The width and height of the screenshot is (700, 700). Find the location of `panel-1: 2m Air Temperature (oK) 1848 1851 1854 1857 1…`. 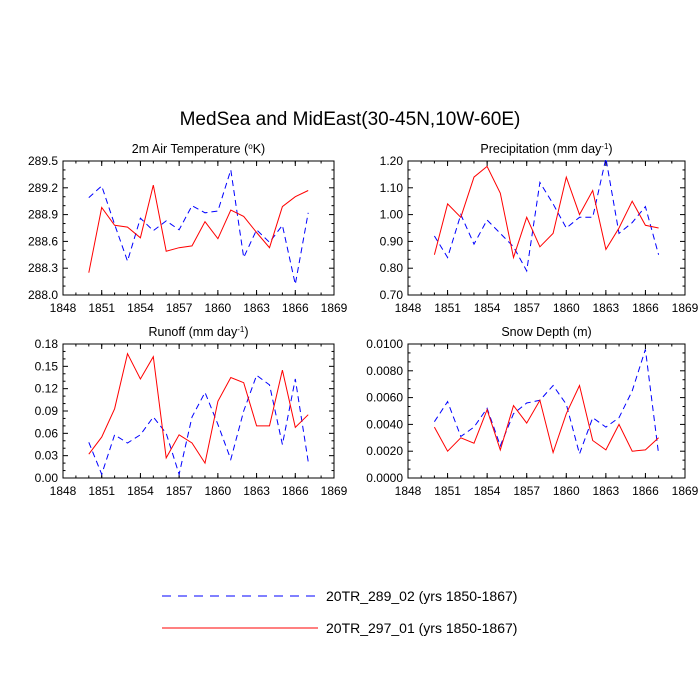

panel-1: 2m Air Temperature (oK) 1848 1851 1854 1857 1… is located at coordinates (188, 229).